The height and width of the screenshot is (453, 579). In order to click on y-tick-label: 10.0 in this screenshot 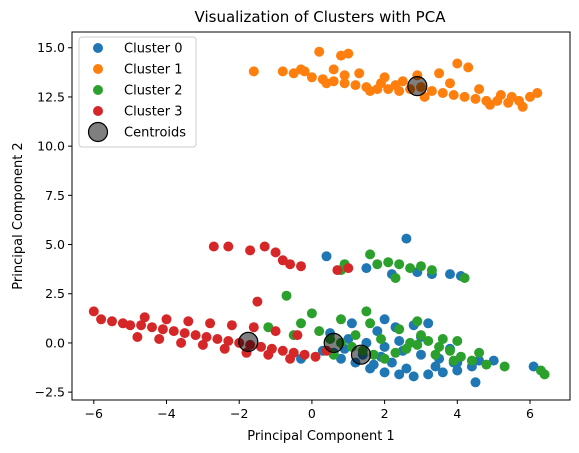, I will do `click(51, 146)`.